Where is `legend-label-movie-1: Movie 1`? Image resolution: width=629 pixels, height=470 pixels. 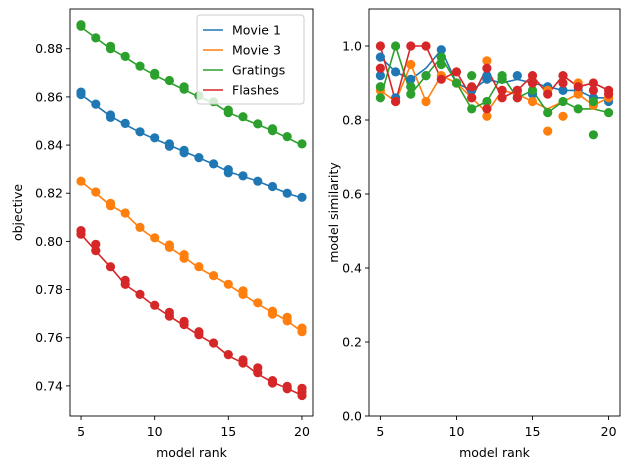
legend-label-movie-1: Movie 1 is located at coordinates (256, 30).